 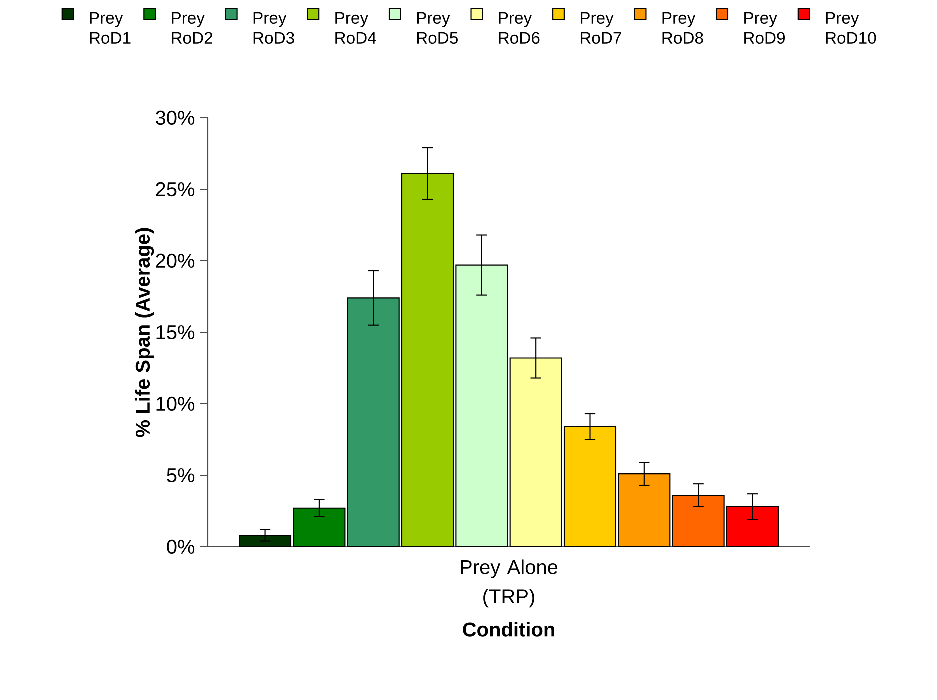 I want to click on y-axis-title: % Life Span (Average), so click(x=144, y=333).